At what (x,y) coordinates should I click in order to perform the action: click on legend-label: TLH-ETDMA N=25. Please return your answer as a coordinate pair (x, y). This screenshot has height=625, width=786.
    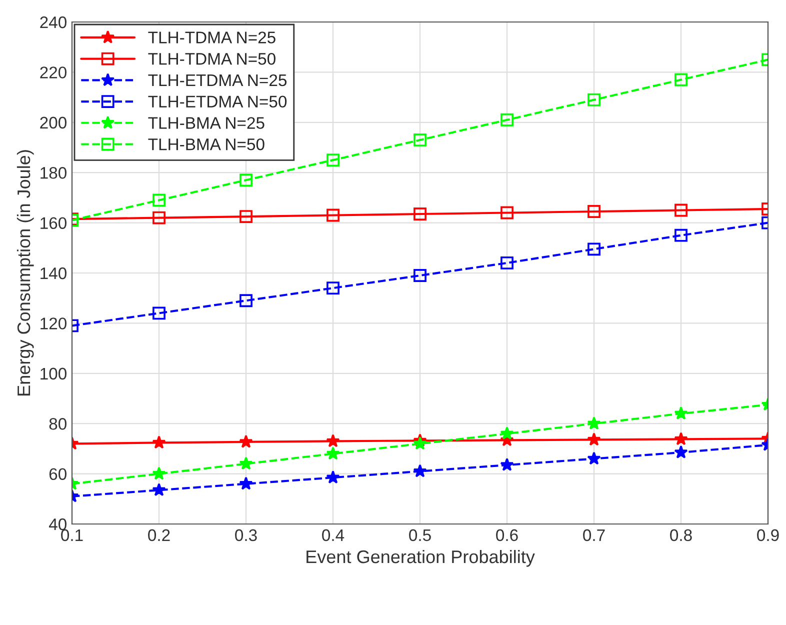
    Looking at the image, I should click on (217, 80).